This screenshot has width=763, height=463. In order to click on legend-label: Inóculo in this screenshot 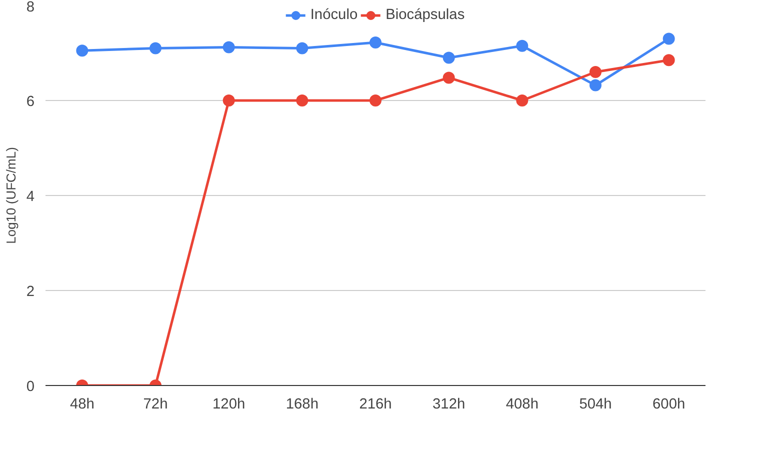, I will do `click(334, 15)`.